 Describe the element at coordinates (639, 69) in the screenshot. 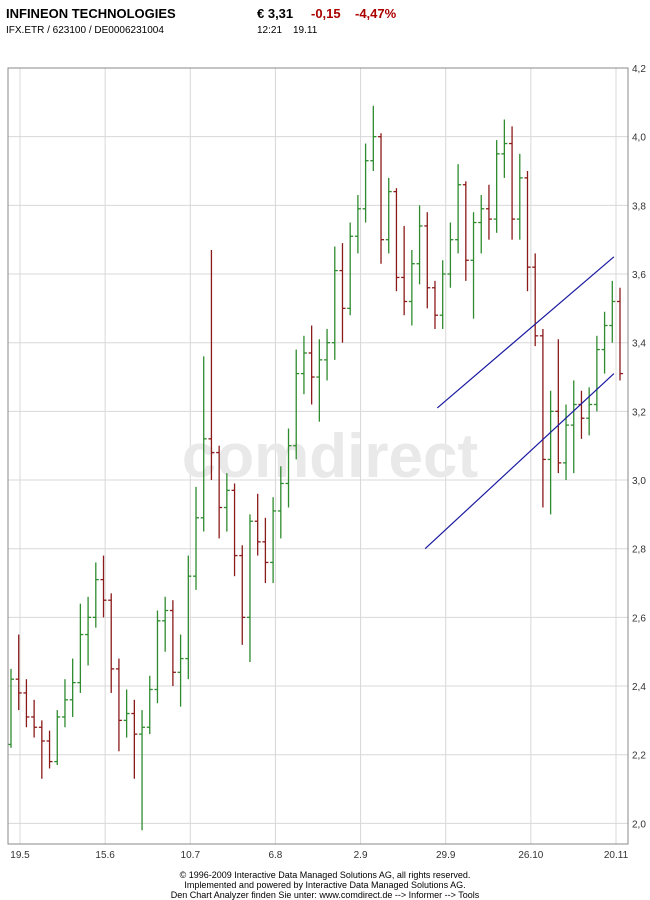

I see `y-tick-label: 4,2` at that location.